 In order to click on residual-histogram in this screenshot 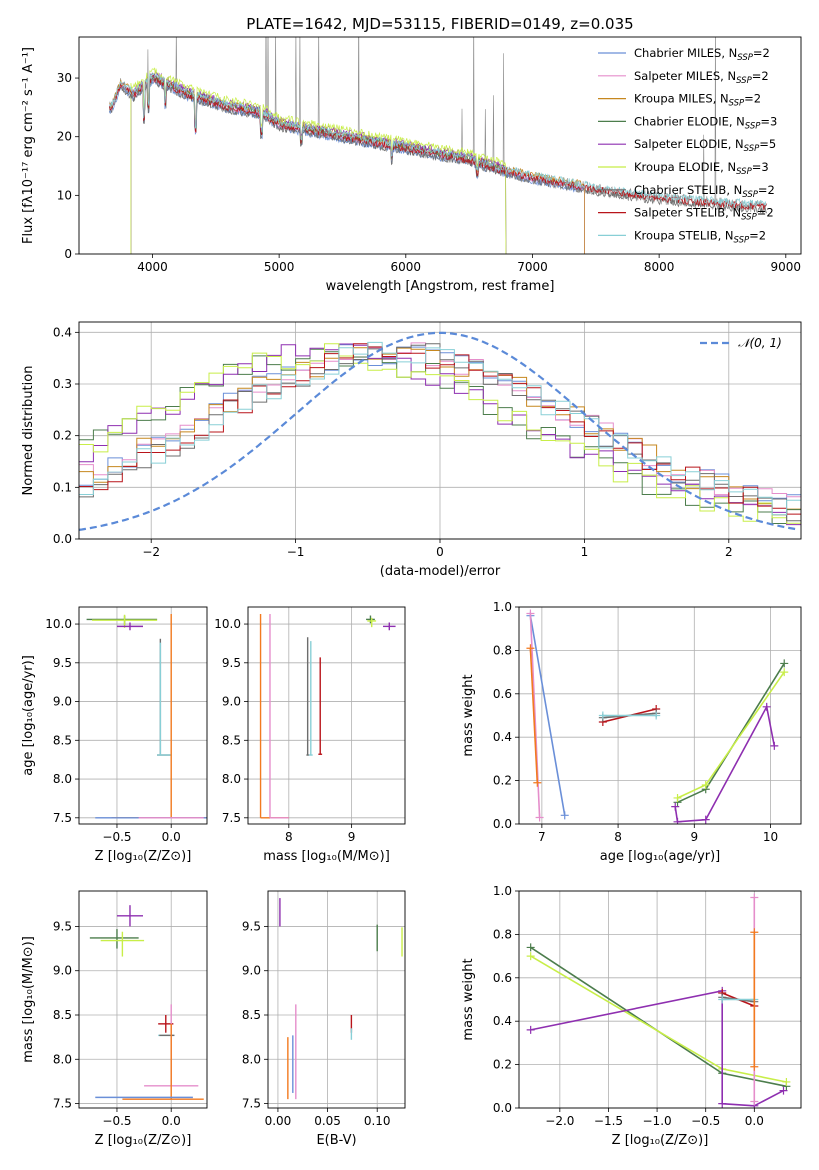, I will do `click(440, 433)`.